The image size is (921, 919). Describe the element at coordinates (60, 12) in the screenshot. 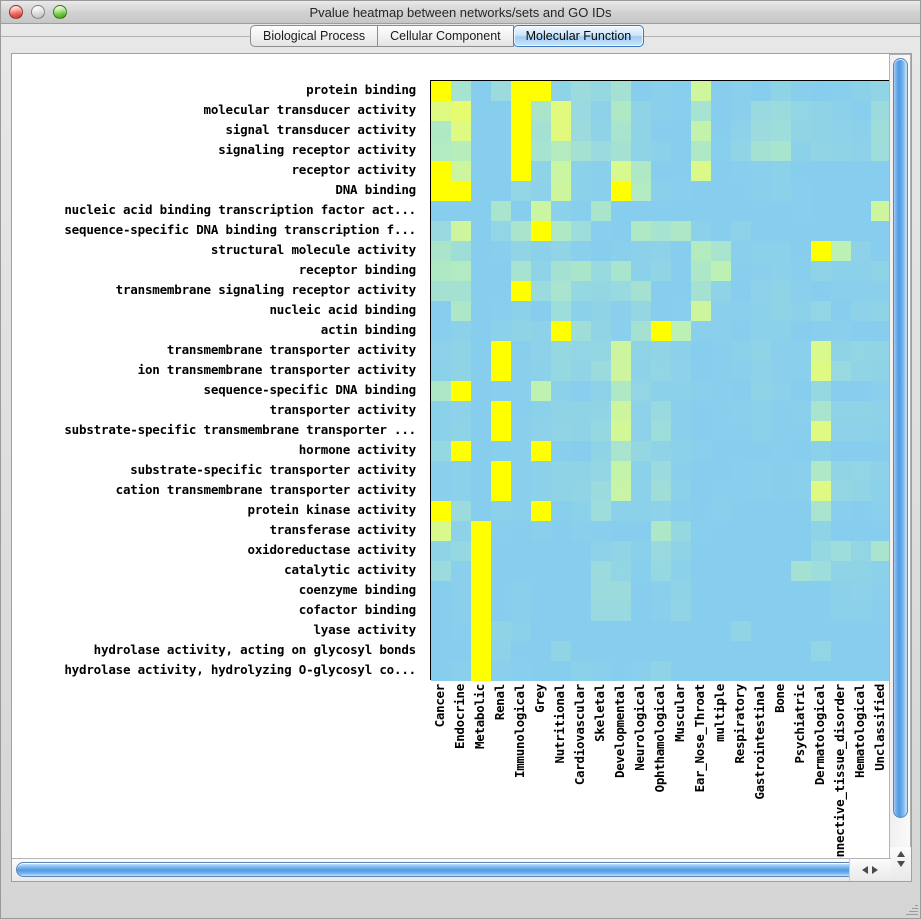

I see `zoom-icon` at that location.